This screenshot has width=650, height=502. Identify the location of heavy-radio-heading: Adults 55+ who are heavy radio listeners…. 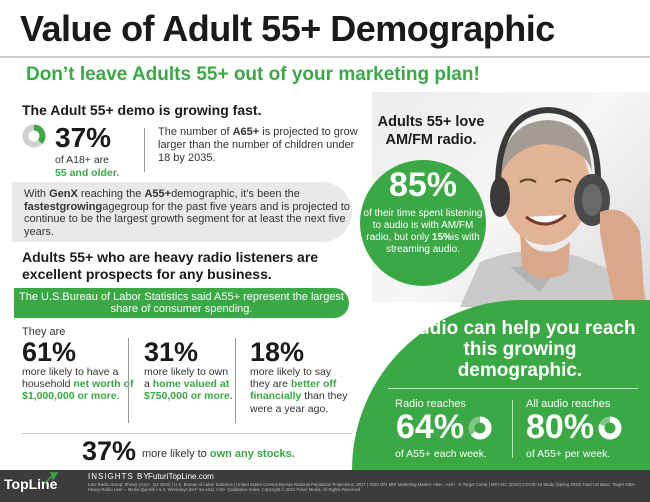
(170, 265).